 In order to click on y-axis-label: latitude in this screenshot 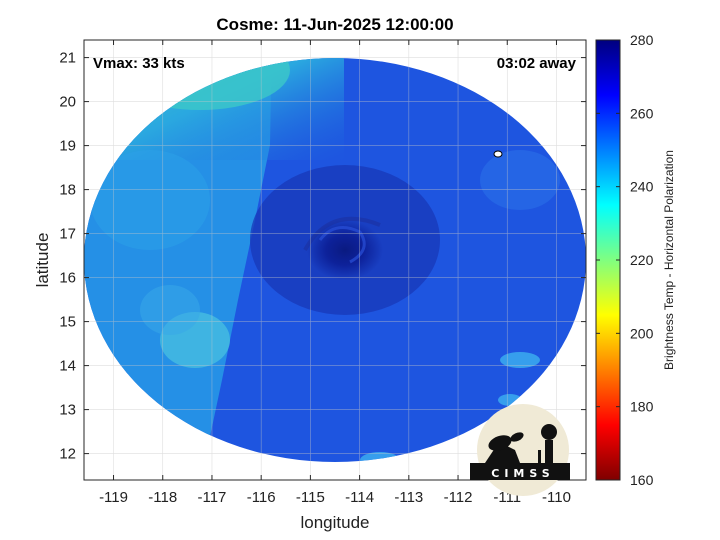, I will do `click(42, 260)`.